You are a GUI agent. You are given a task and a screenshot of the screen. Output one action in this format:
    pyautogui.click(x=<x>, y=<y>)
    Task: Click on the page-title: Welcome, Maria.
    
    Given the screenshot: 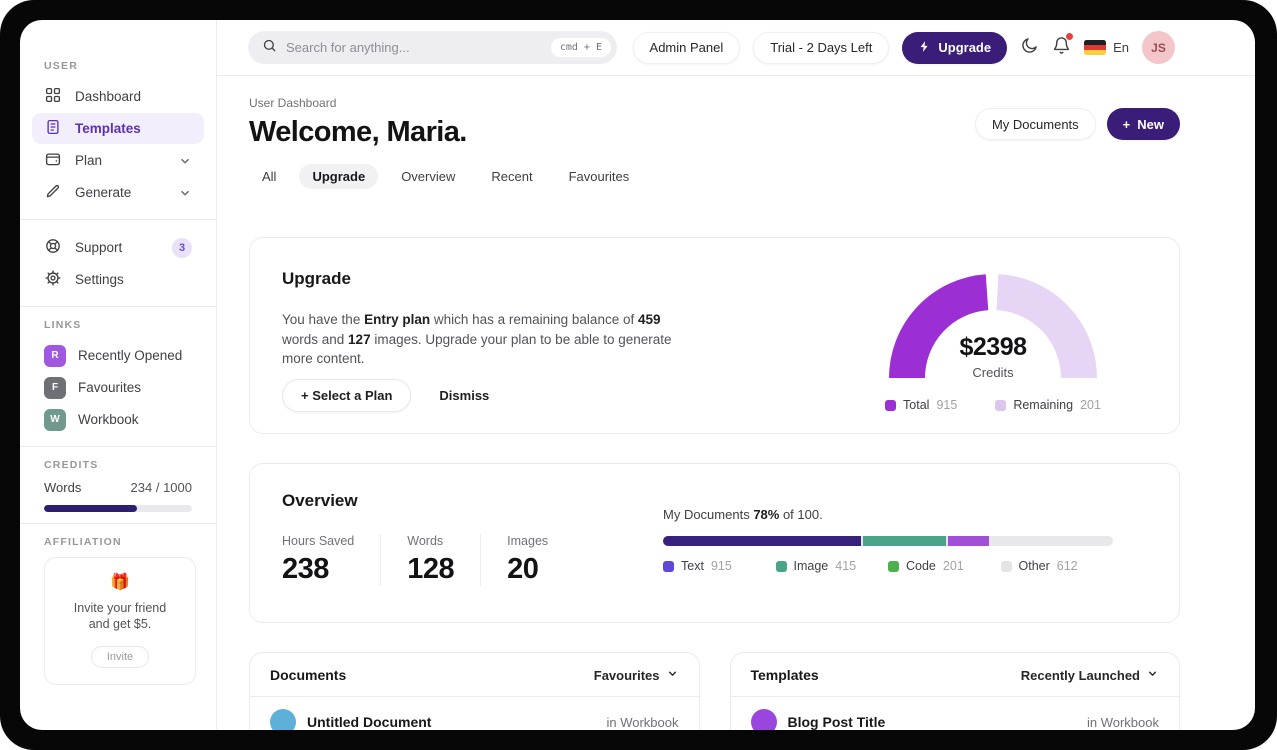 What is the action you would take?
    pyautogui.click(x=358, y=132)
    